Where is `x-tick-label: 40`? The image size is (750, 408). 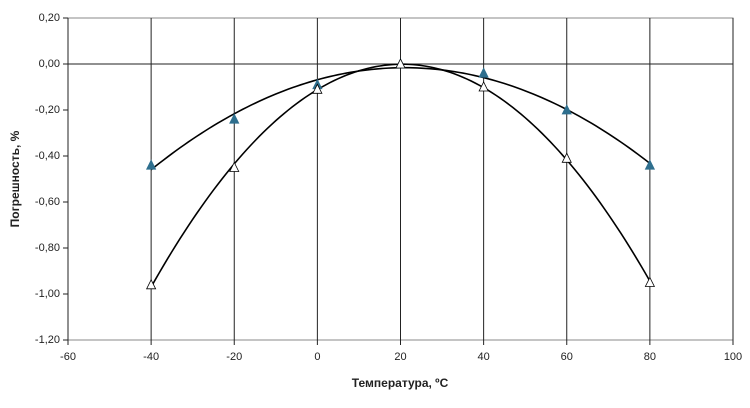 x-tick-label: 40 is located at coordinates (484, 357).